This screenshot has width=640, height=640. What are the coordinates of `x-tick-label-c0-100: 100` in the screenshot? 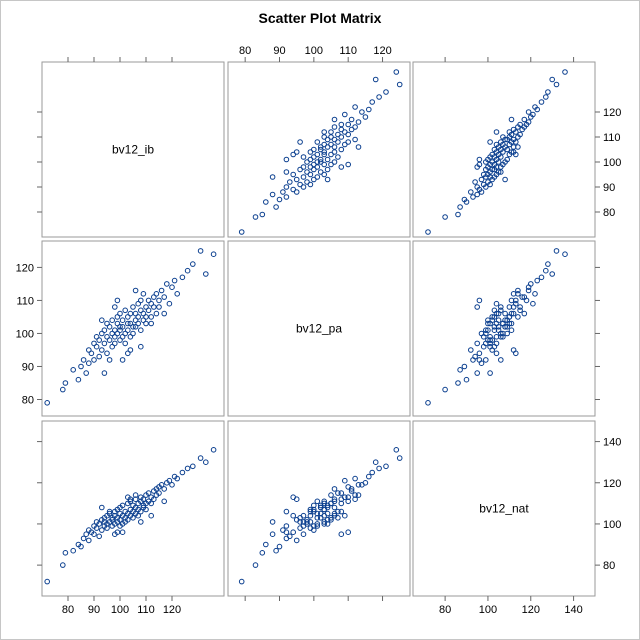 It's located at (120, 610).